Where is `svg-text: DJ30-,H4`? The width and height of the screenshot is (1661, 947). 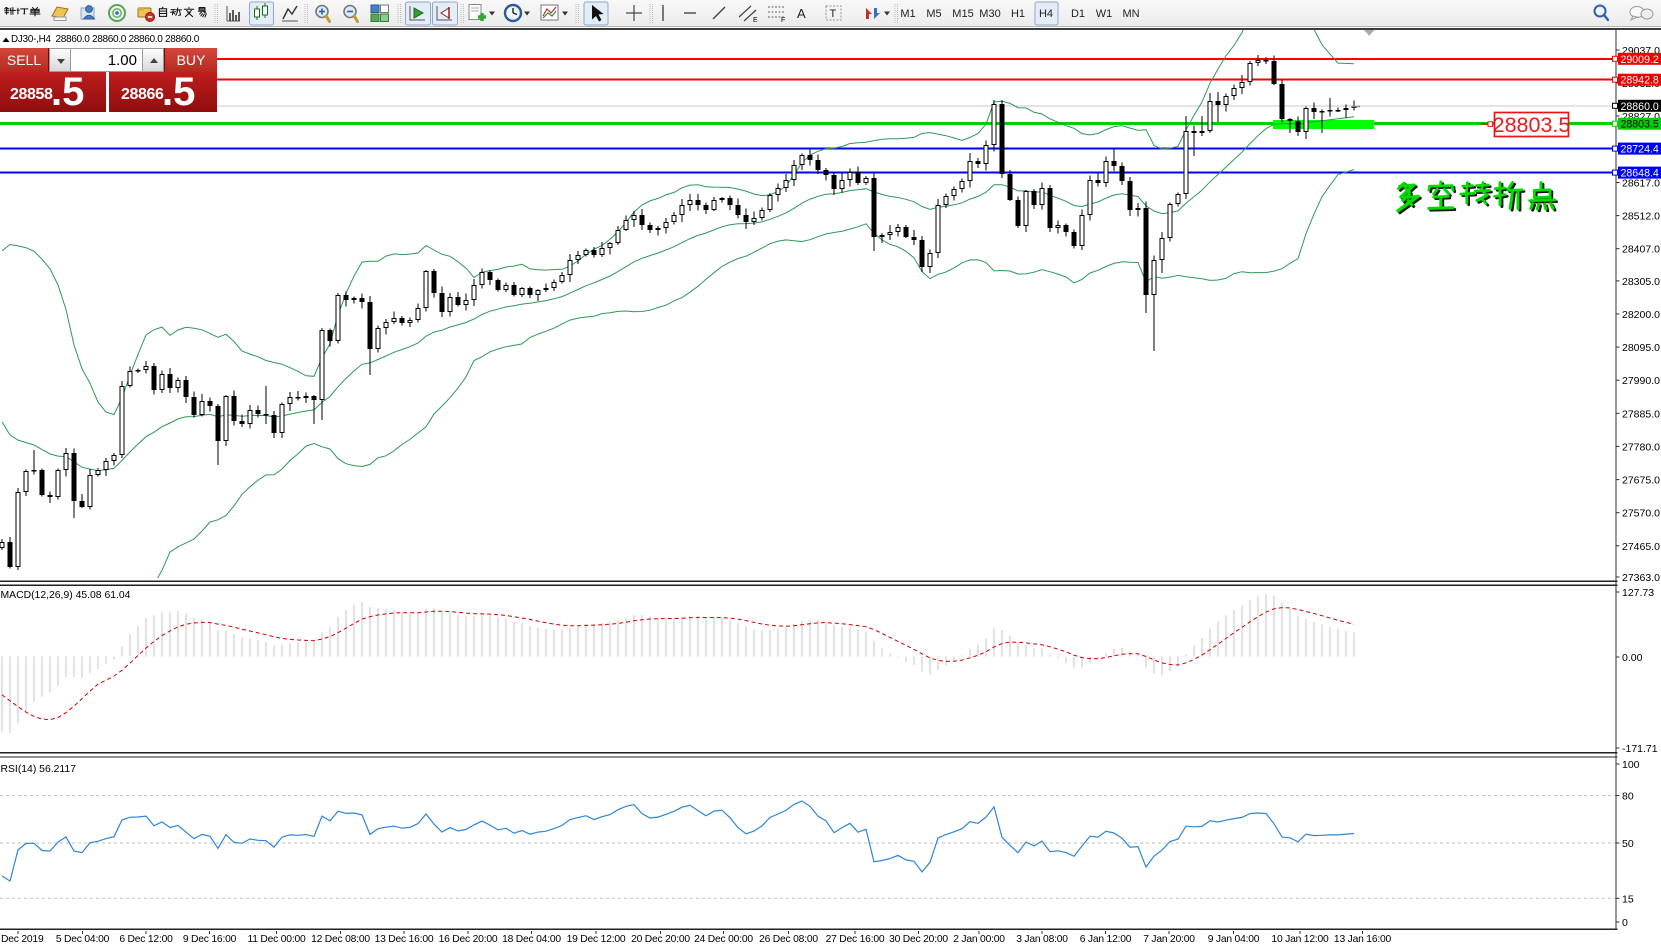 svg-text: DJ30-,H4 is located at coordinates (31, 39).